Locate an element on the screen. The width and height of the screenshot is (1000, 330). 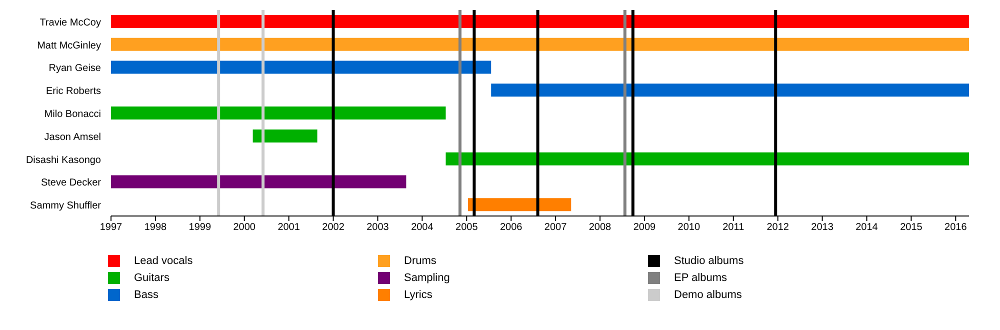
legend-label: Guitars is located at coordinates (152, 278).